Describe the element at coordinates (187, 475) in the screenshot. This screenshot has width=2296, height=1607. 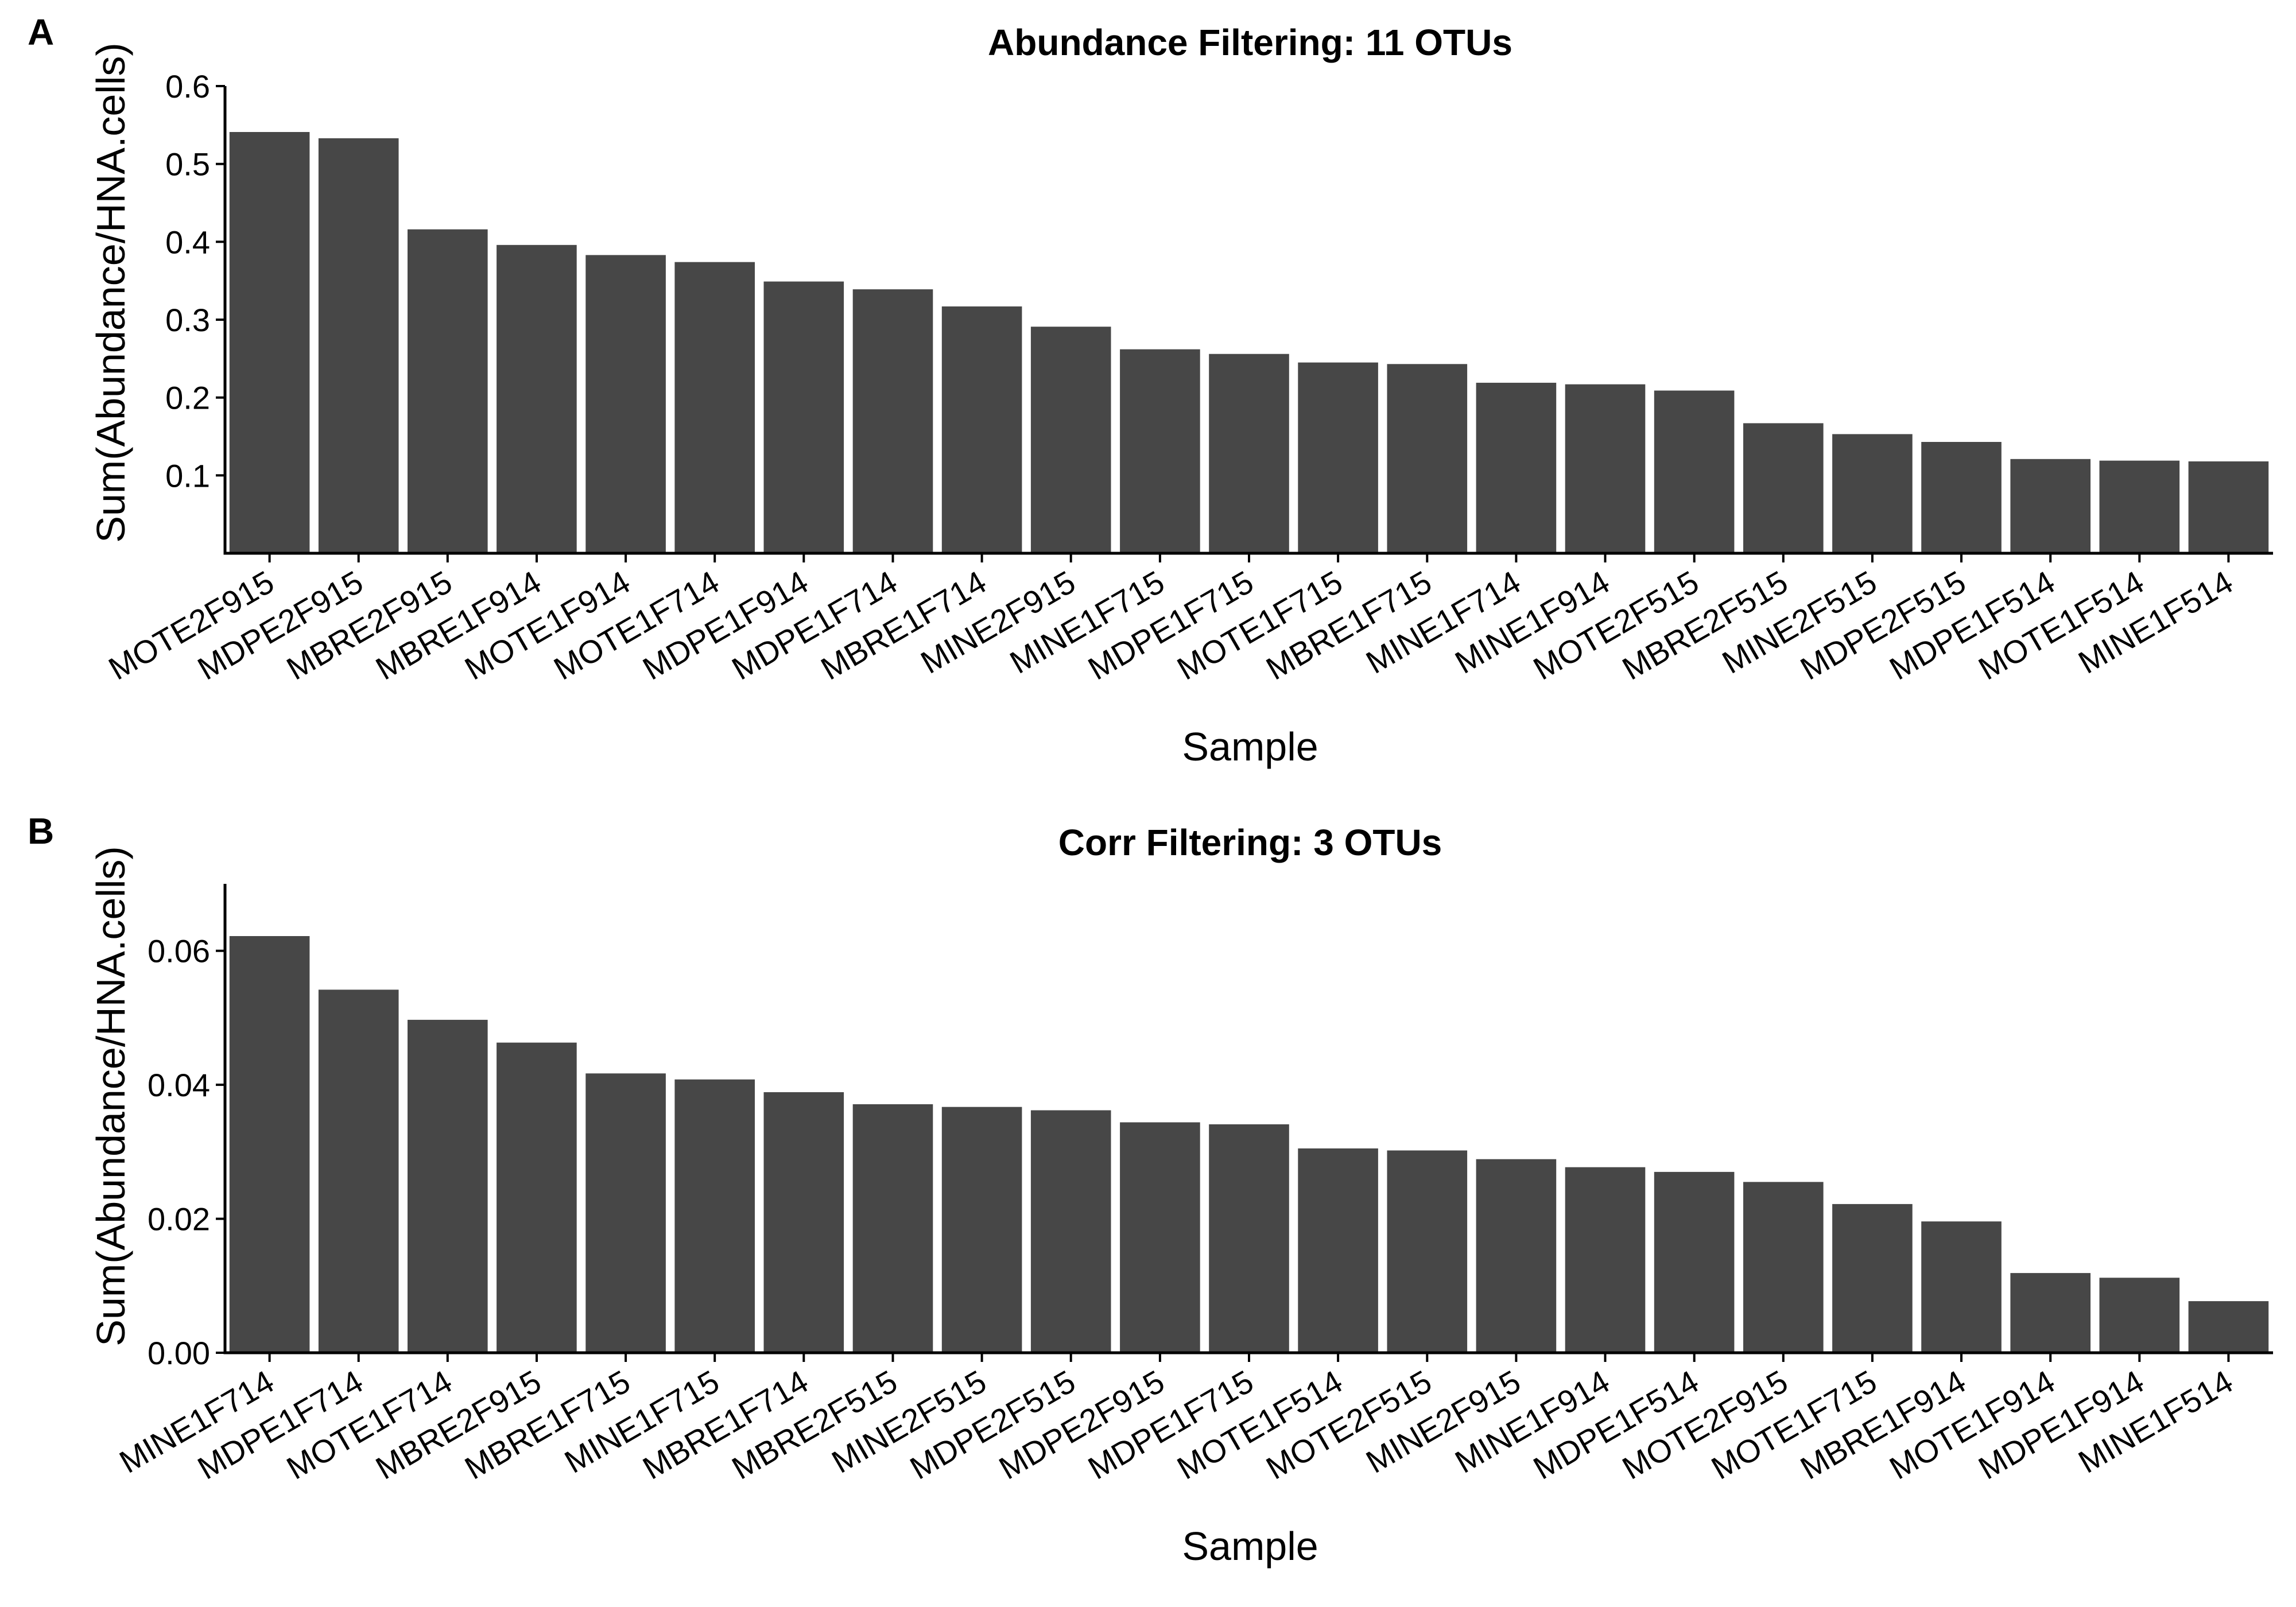
I see `y-tick-label: 0.1` at that location.